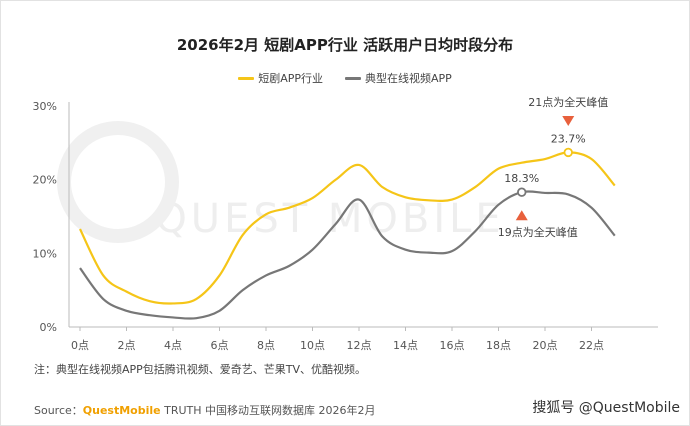 This screenshot has height=426, width=690. I want to click on x-tick-label: 10点, so click(312, 345).